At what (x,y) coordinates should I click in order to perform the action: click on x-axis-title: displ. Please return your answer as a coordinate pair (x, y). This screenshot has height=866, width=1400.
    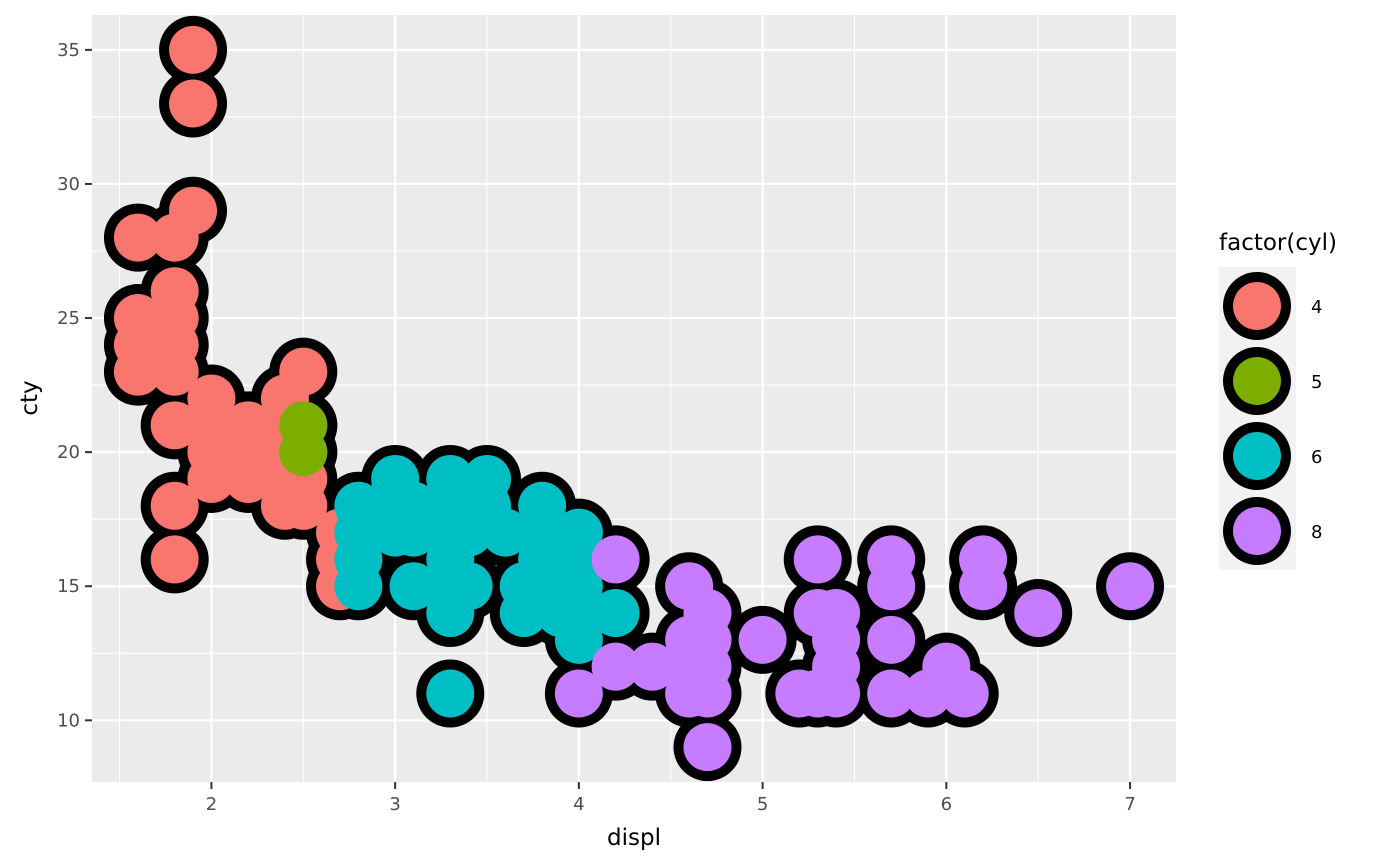
    Looking at the image, I should click on (634, 838).